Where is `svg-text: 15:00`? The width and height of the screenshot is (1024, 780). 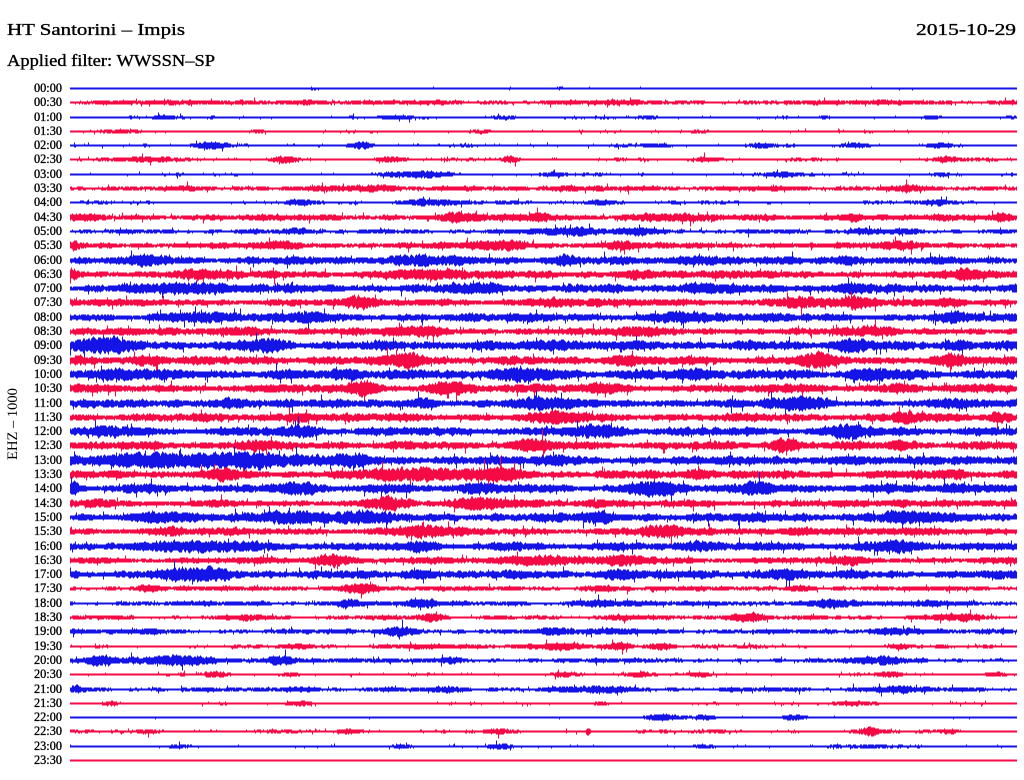
svg-text: 15:00 is located at coordinates (48, 516).